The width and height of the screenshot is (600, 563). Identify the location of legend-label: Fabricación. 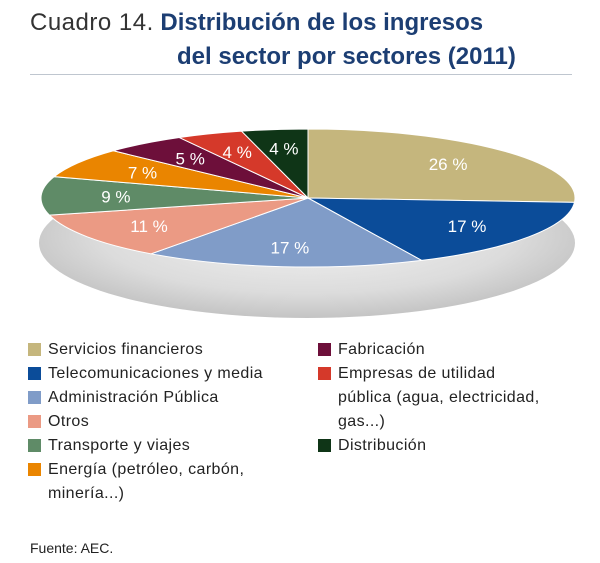
(381, 350).